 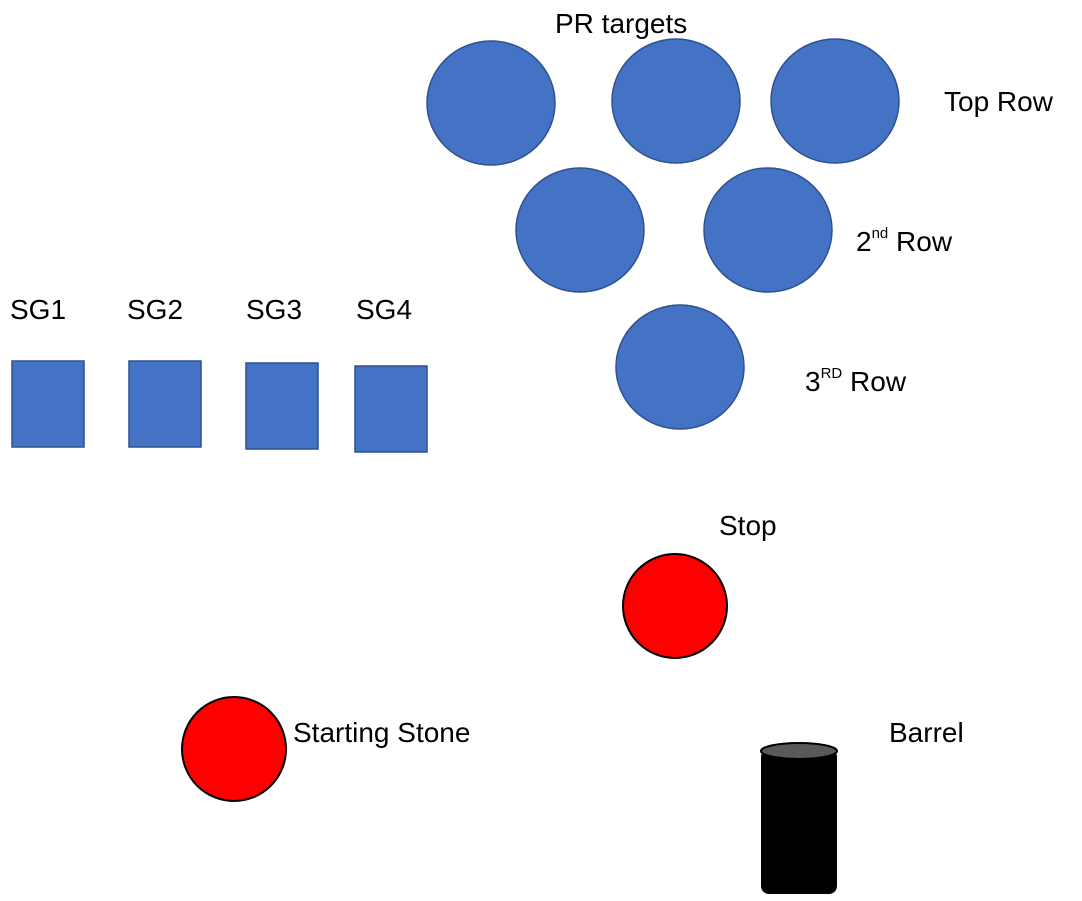 What do you see at coordinates (675, 606) in the screenshot?
I see `stop-stone` at bounding box center [675, 606].